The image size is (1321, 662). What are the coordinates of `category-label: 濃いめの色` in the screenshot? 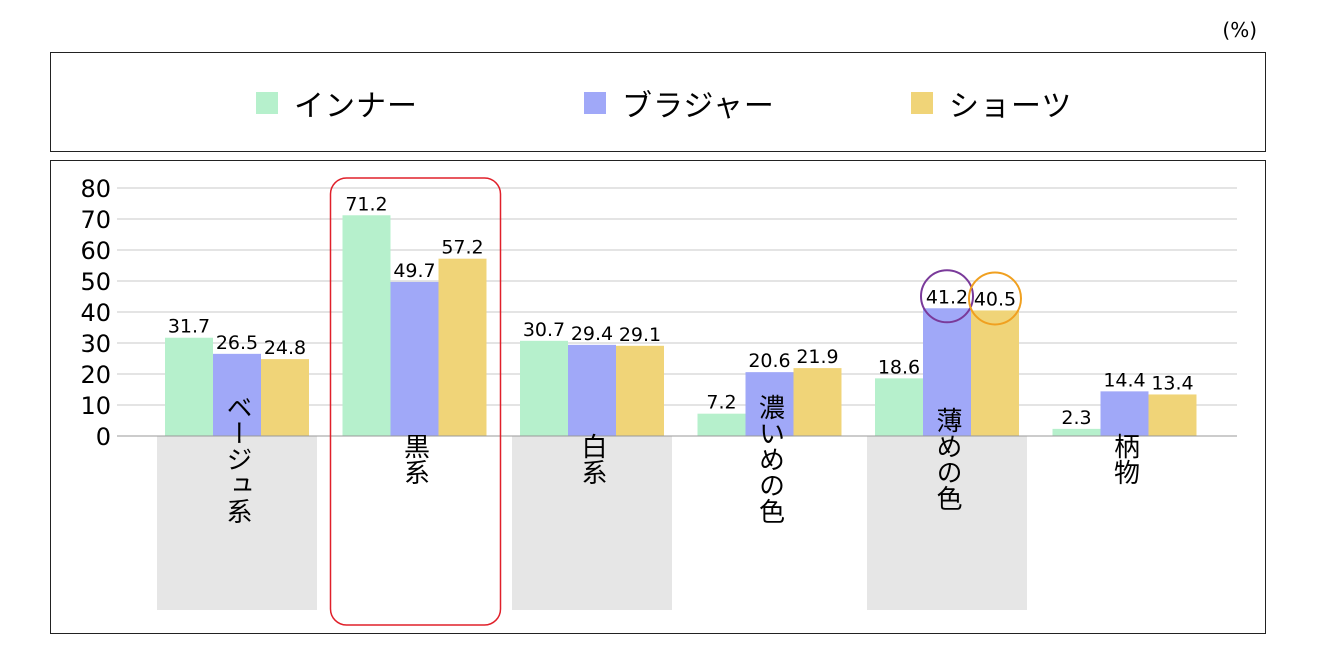 It's located at (770, 459).